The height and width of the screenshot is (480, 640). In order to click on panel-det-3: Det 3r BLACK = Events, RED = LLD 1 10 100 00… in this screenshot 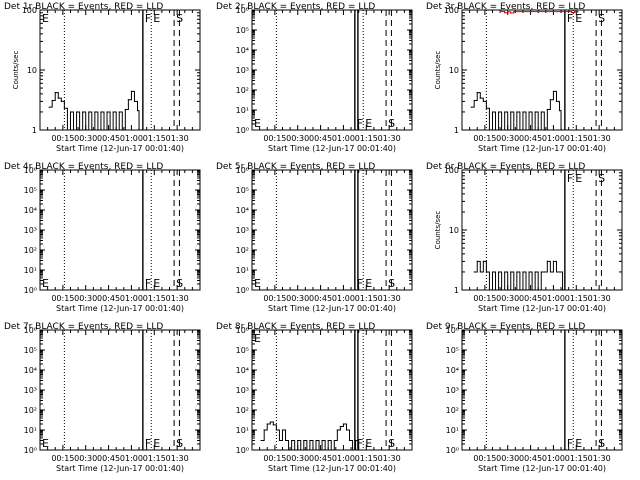, I will do `click(524, 77)`.